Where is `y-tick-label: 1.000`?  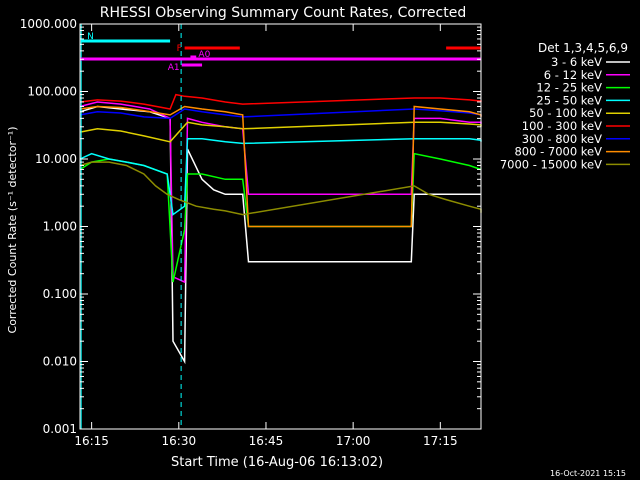 y-tick-label: 1.000 is located at coordinates (60, 227).